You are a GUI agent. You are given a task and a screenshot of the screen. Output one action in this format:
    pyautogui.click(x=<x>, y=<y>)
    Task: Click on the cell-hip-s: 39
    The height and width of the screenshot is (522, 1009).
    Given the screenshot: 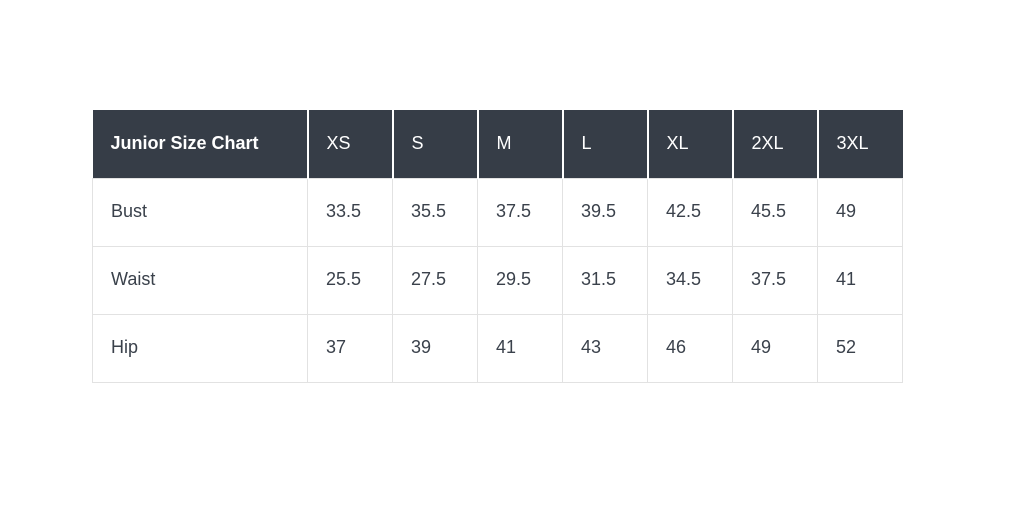 What is the action you would take?
    pyautogui.click(x=435, y=348)
    